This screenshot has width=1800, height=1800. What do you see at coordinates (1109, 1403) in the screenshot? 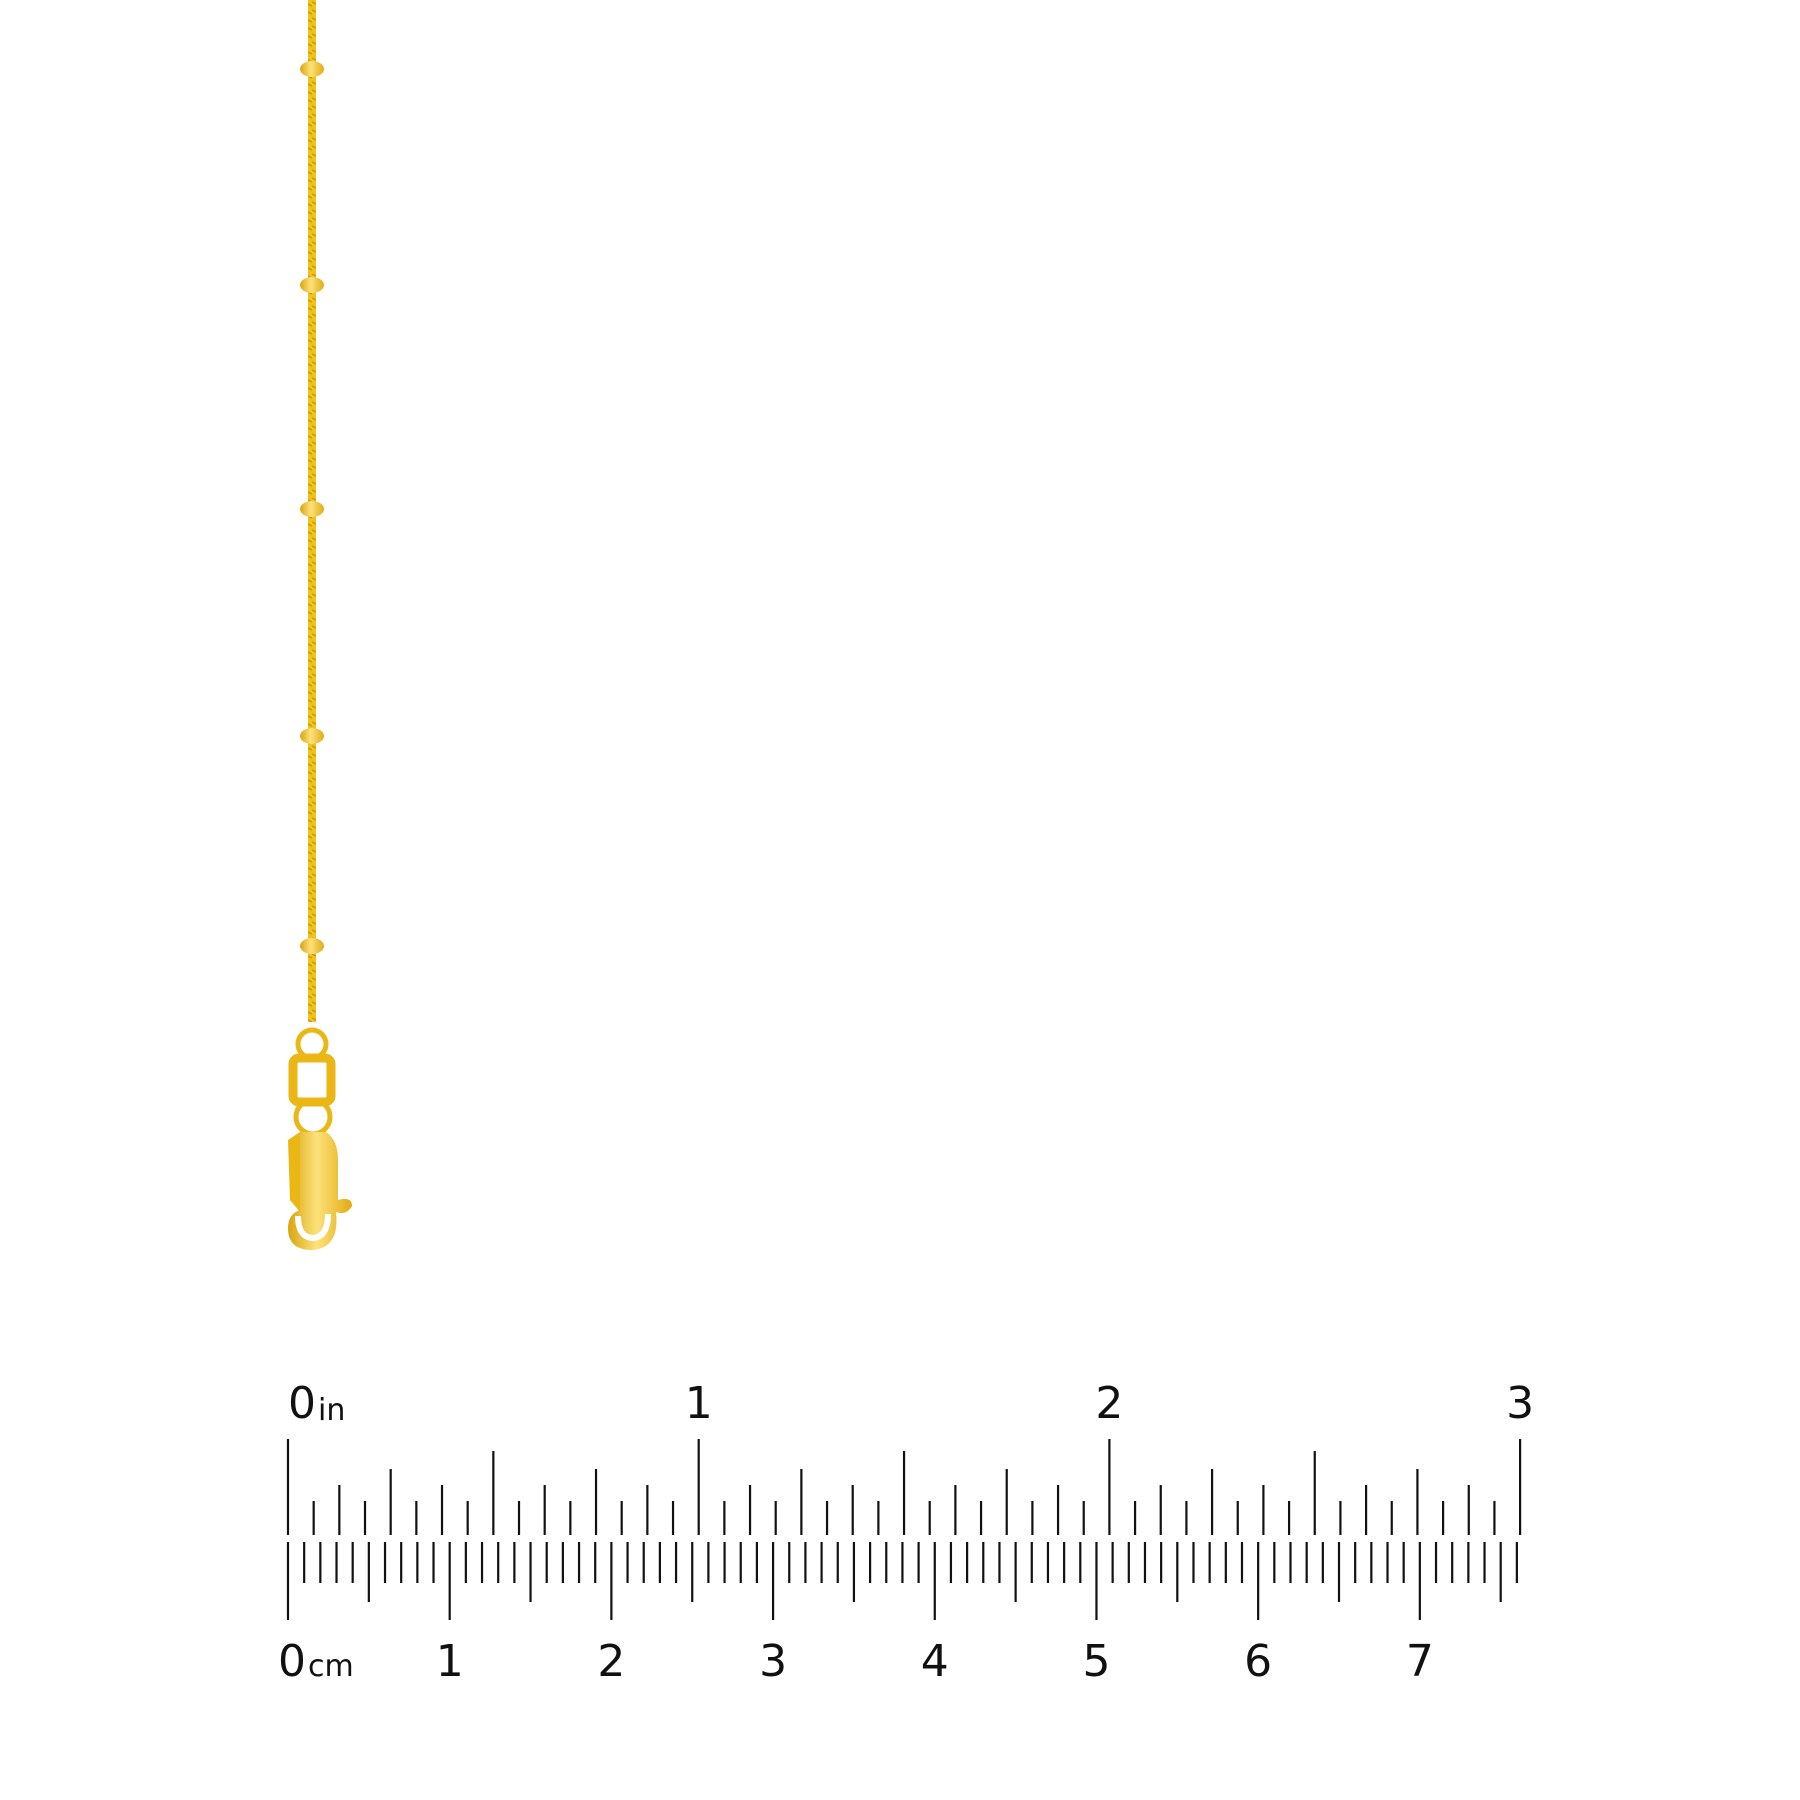
I see `inch-label: 2` at bounding box center [1109, 1403].